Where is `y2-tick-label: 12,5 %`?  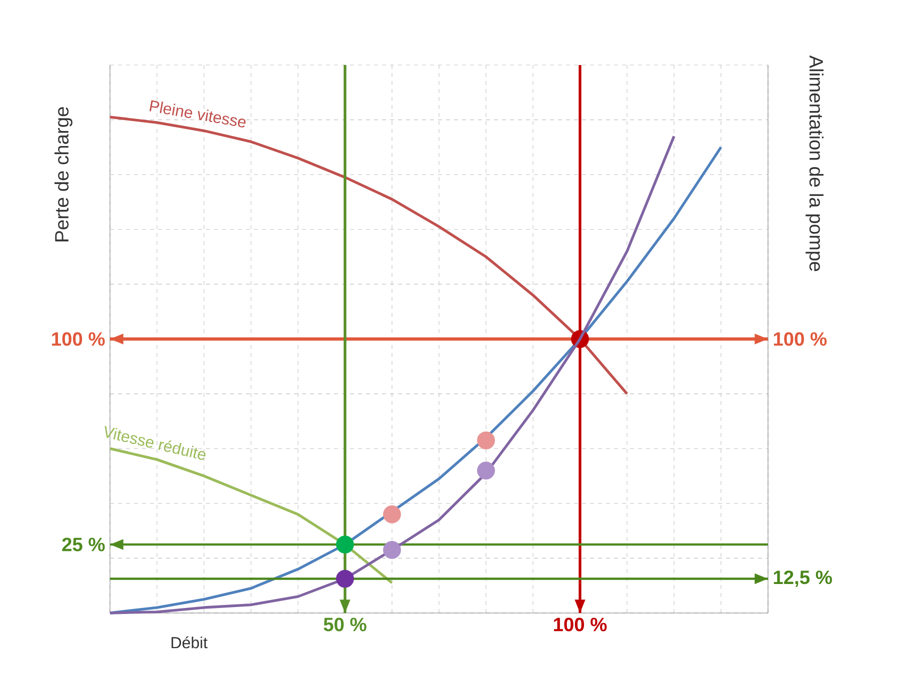
y2-tick-label: 12,5 % is located at coordinates (803, 578).